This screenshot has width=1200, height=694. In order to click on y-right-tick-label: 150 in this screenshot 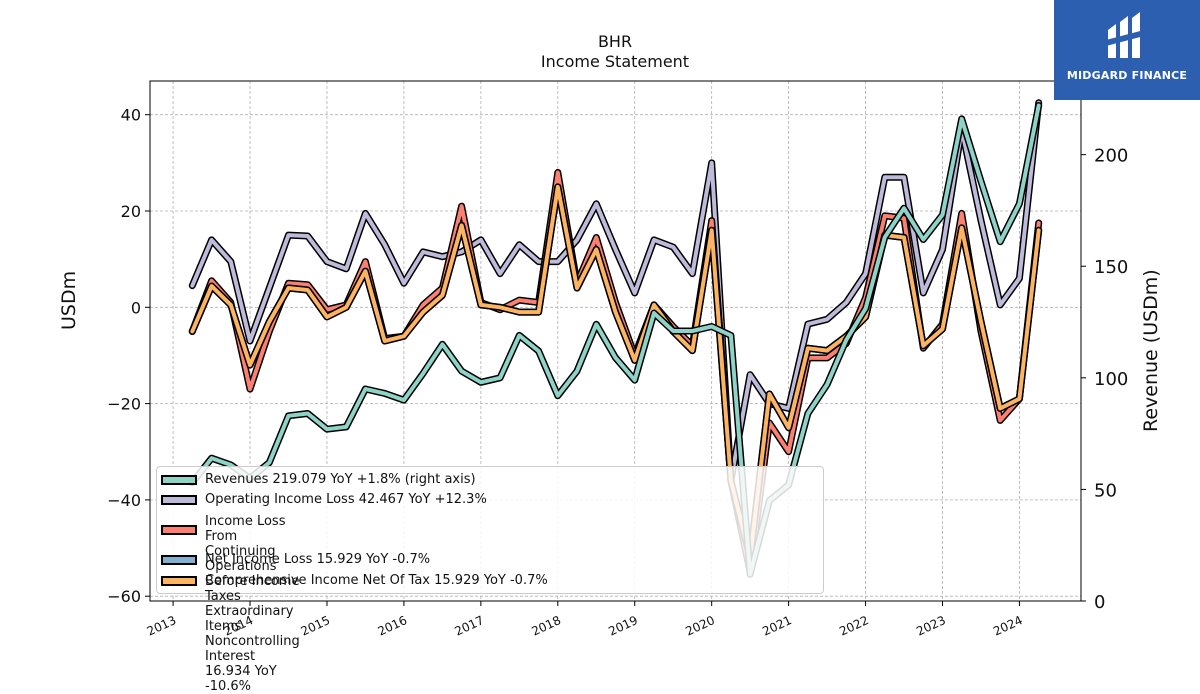, I will do `click(1111, 267)`.